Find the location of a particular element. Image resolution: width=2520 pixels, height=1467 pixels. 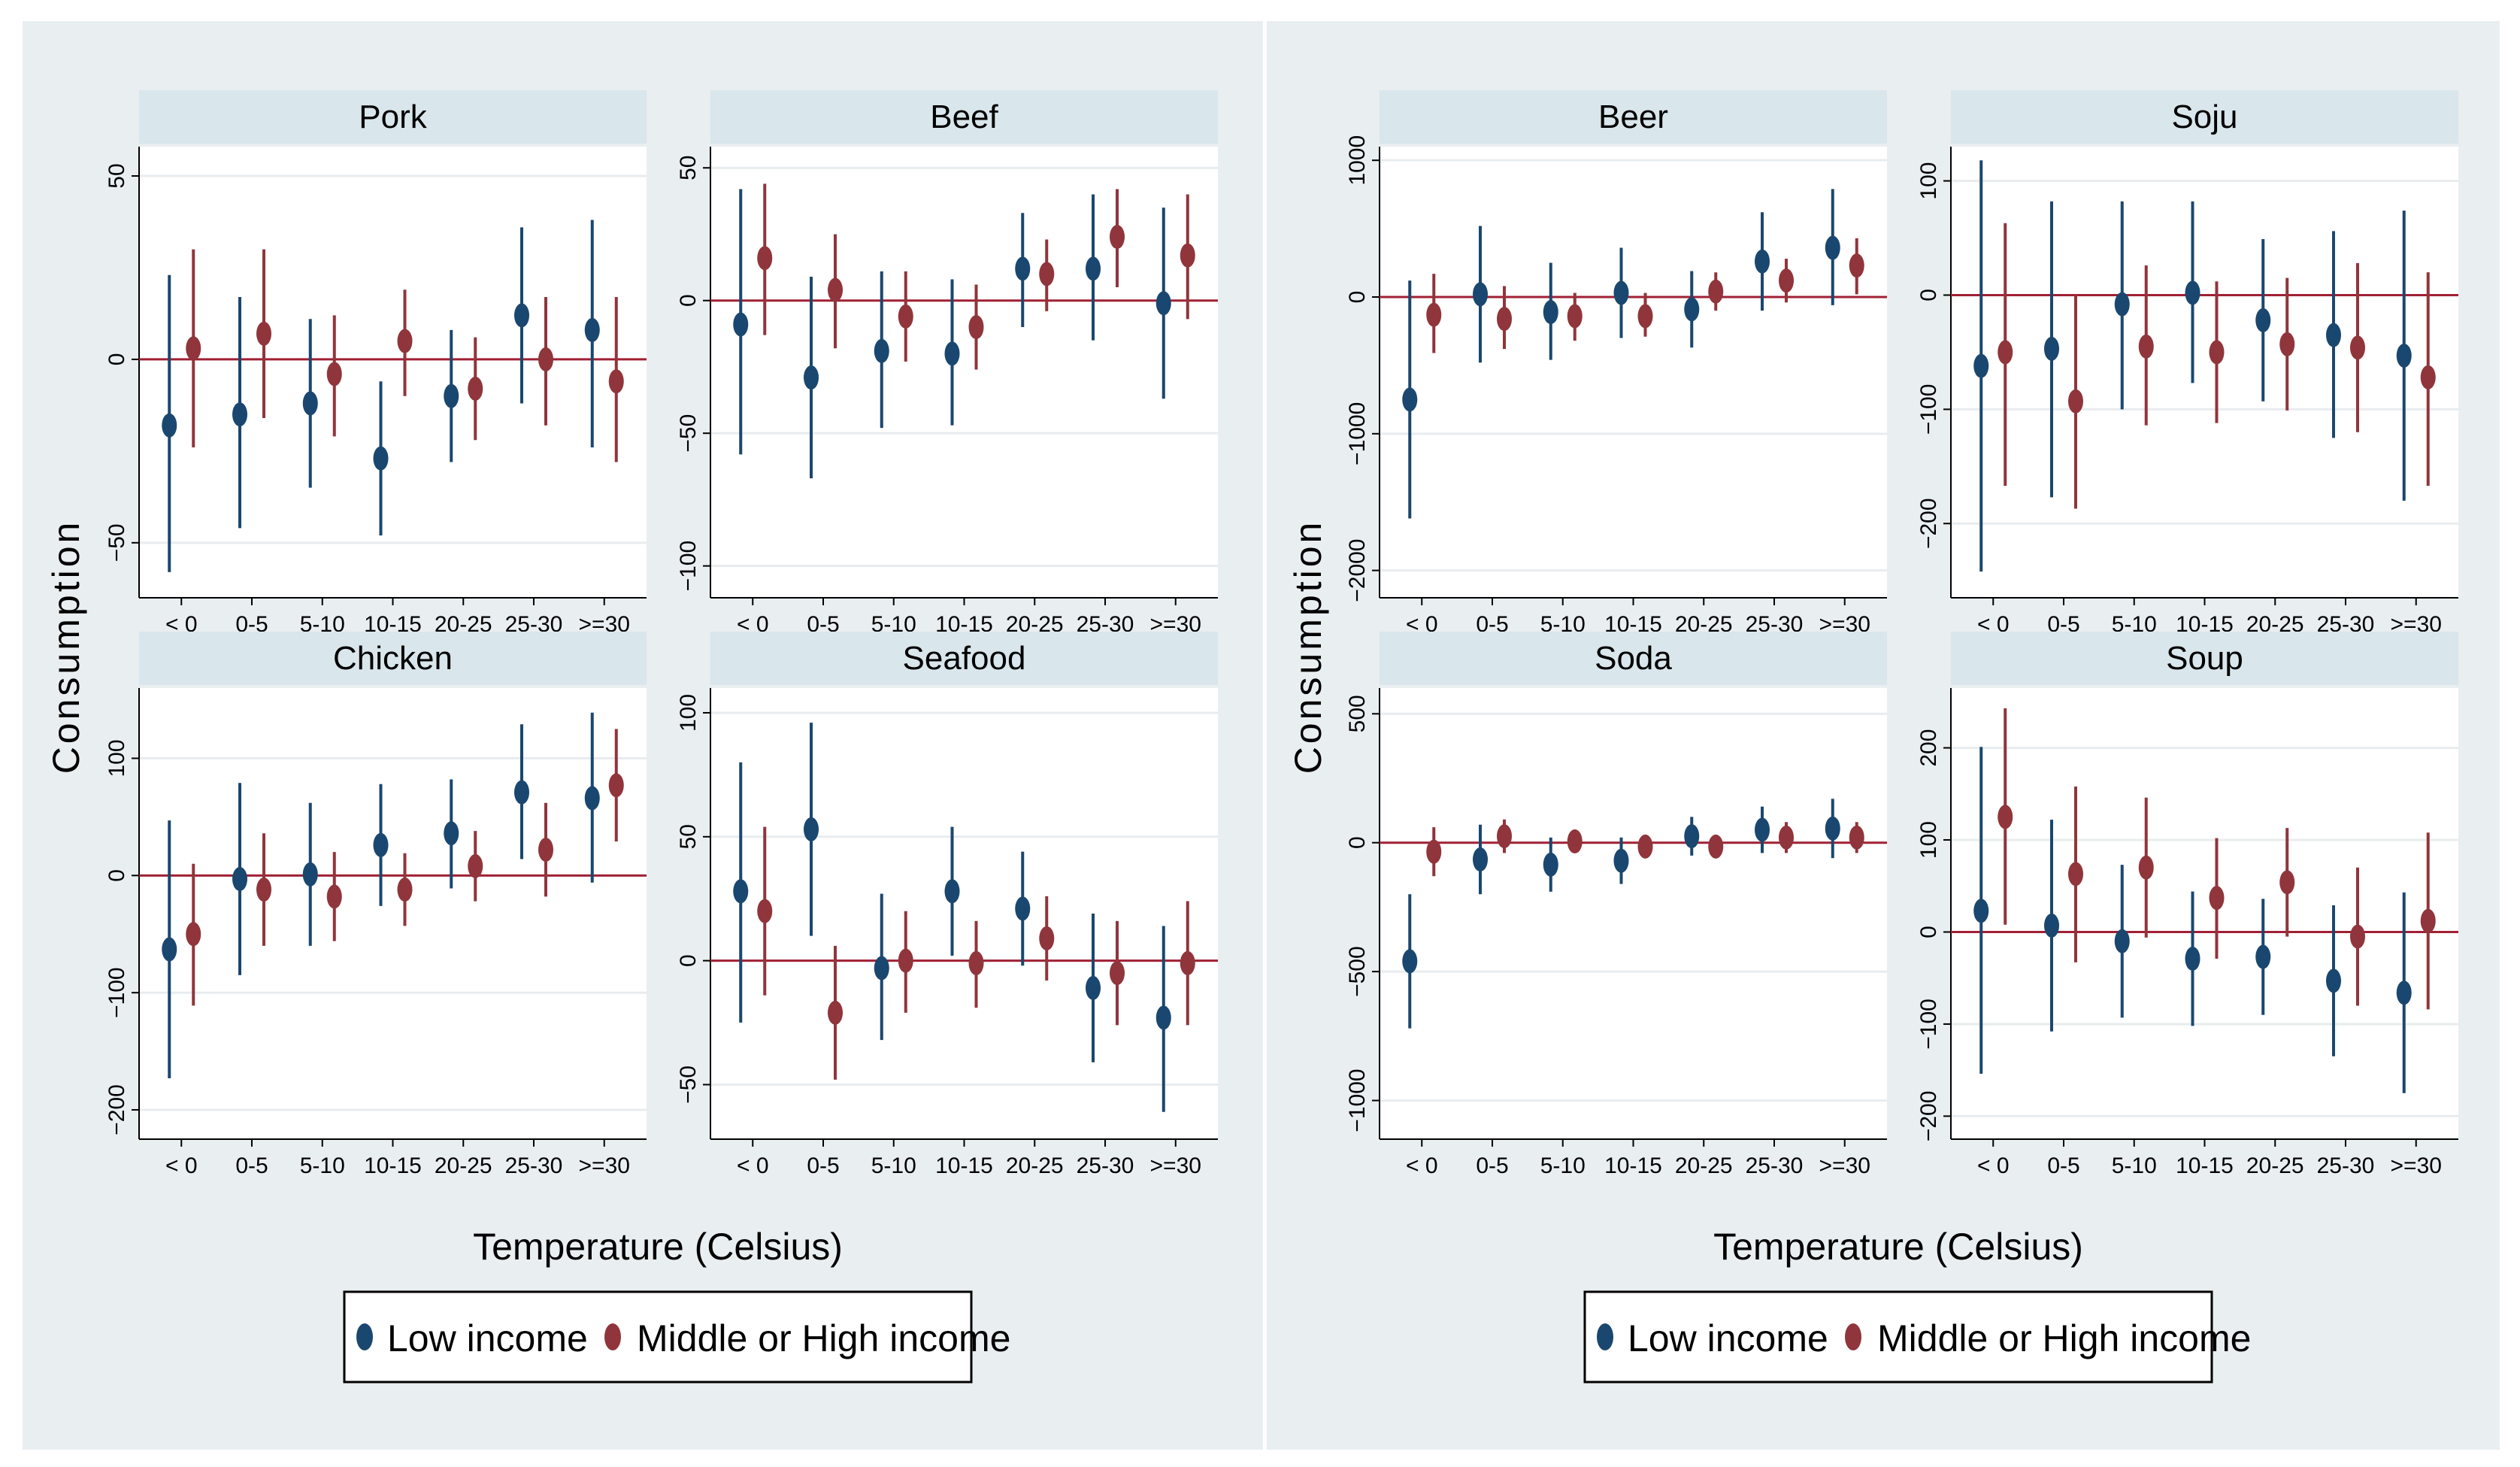

x-axis-title-right: Temperature (Celsius) is located at coordinates (1898, 1247).